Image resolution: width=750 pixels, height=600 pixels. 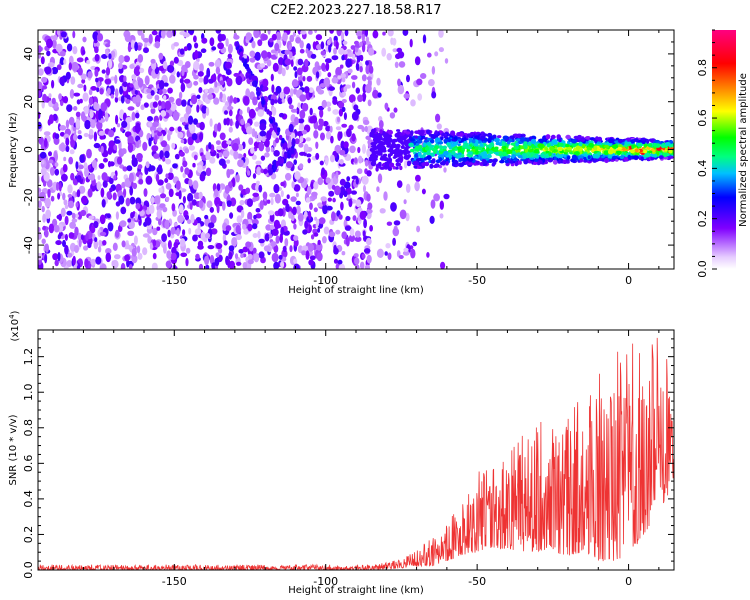 I want to click on y-tick-label: 0.2, so click(x=28, y=535).